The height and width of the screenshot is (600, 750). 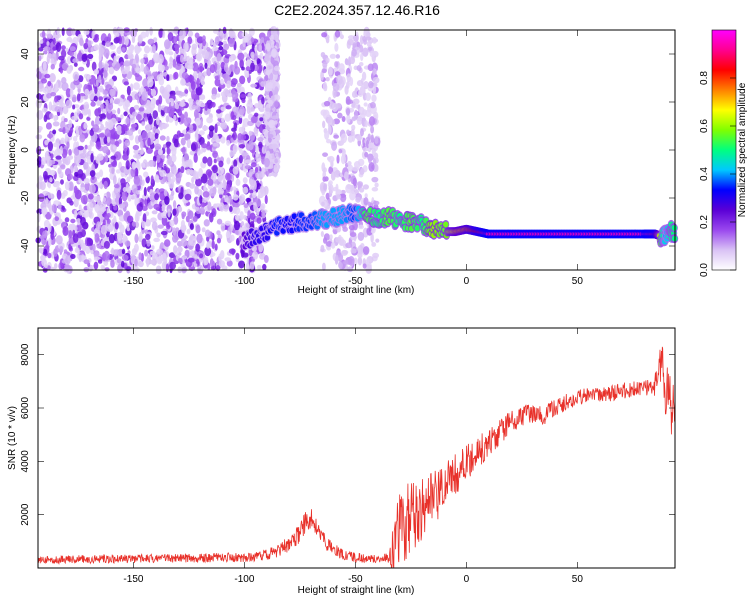 What do you see at coordinates (25, 514) in the screenshot?
I see `y-tick-label: 2000` at bounding box center [25, 514].